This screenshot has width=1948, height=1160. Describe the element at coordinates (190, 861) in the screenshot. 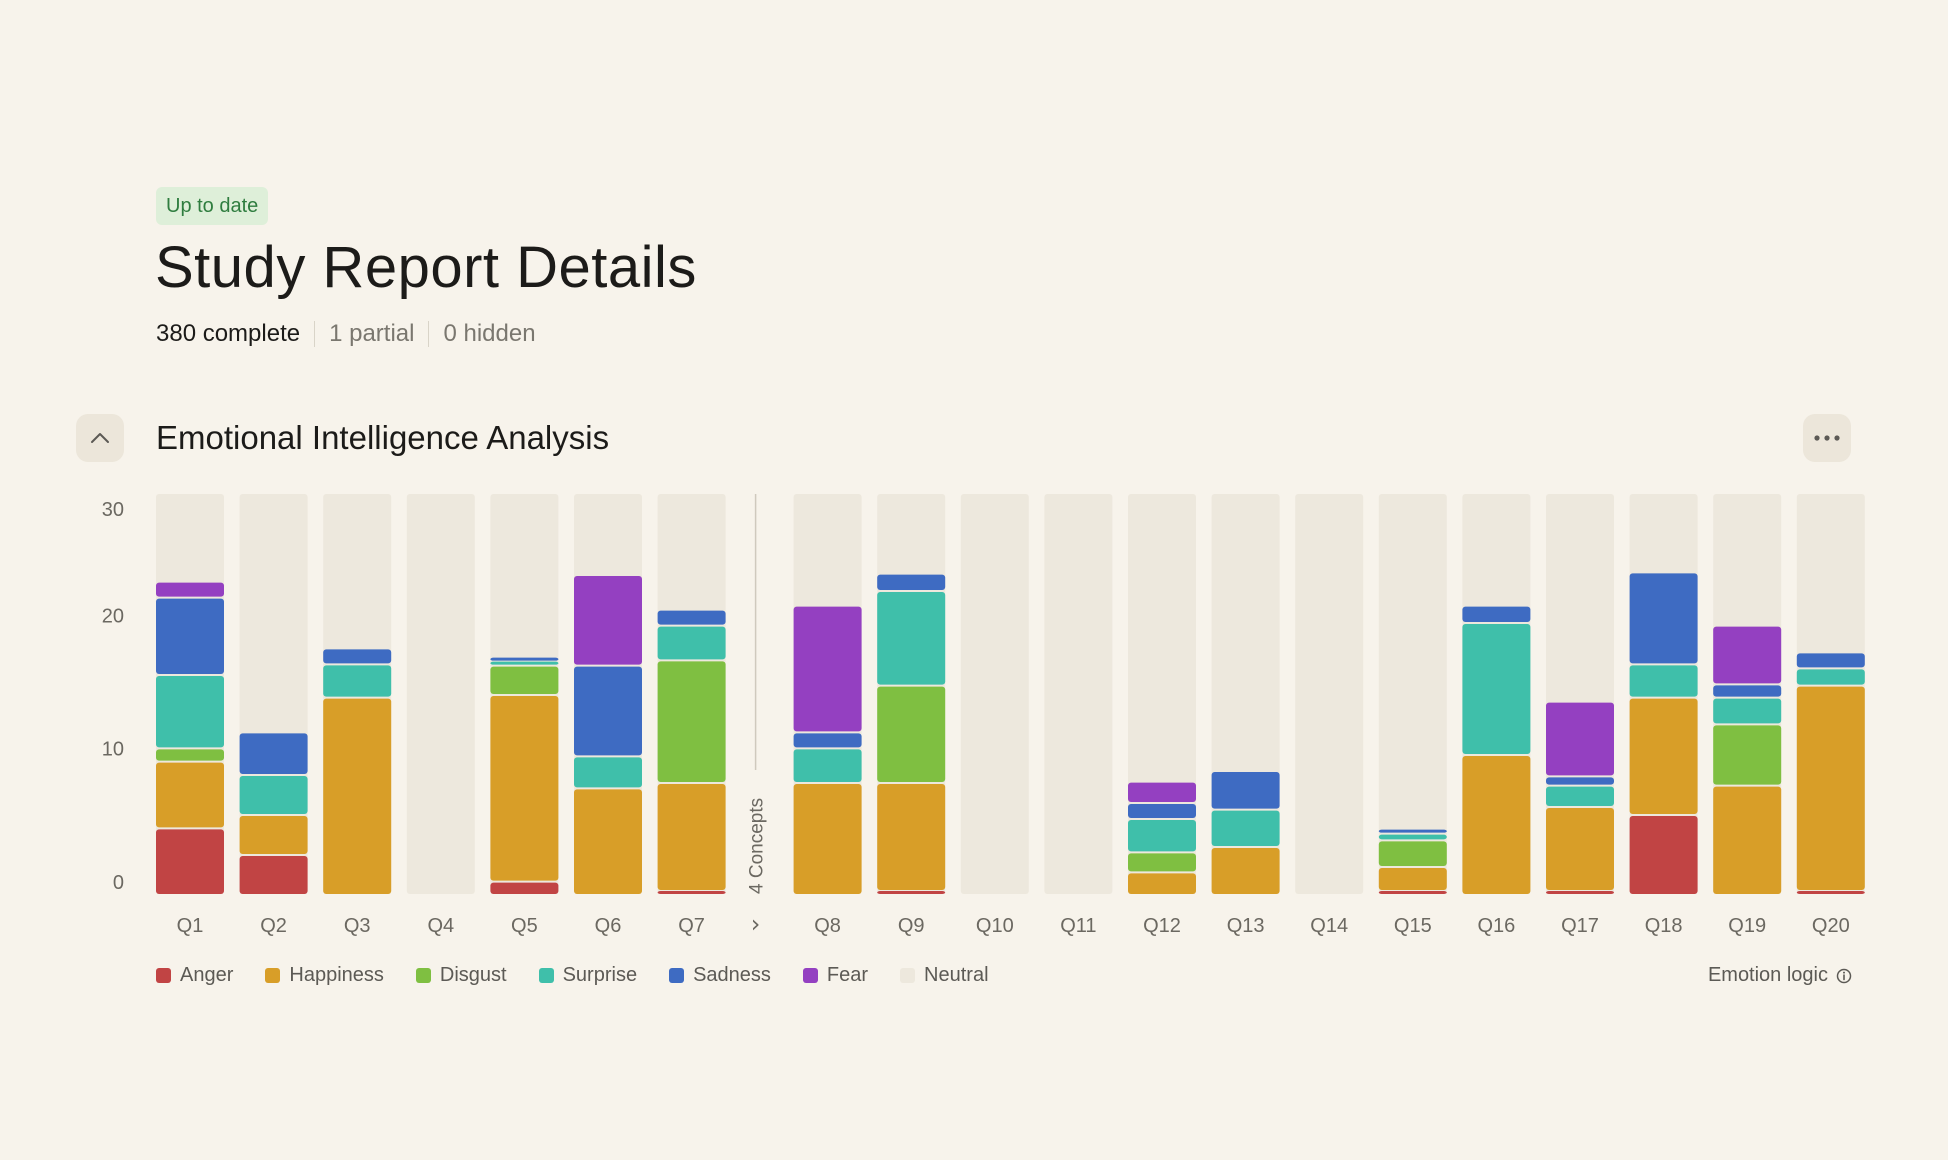

I see `bar-segment-anger-q1` at that location.